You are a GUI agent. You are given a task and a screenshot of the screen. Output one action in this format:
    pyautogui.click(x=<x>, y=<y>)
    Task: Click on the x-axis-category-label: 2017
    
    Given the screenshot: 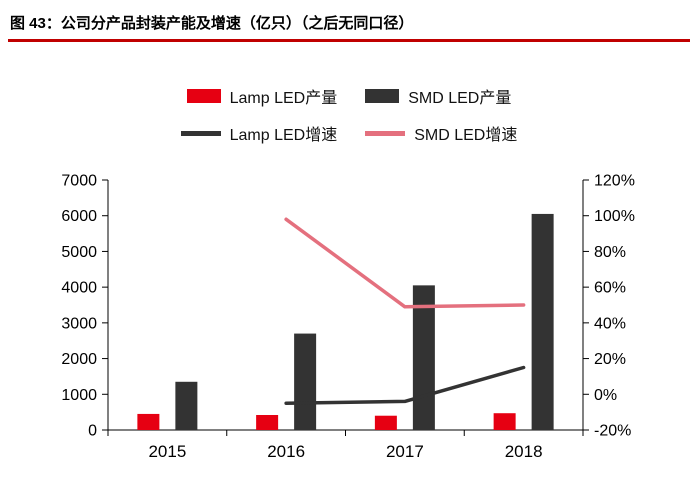 What is the action you would take?
    pyautogui.click(x=405, y=451)
    